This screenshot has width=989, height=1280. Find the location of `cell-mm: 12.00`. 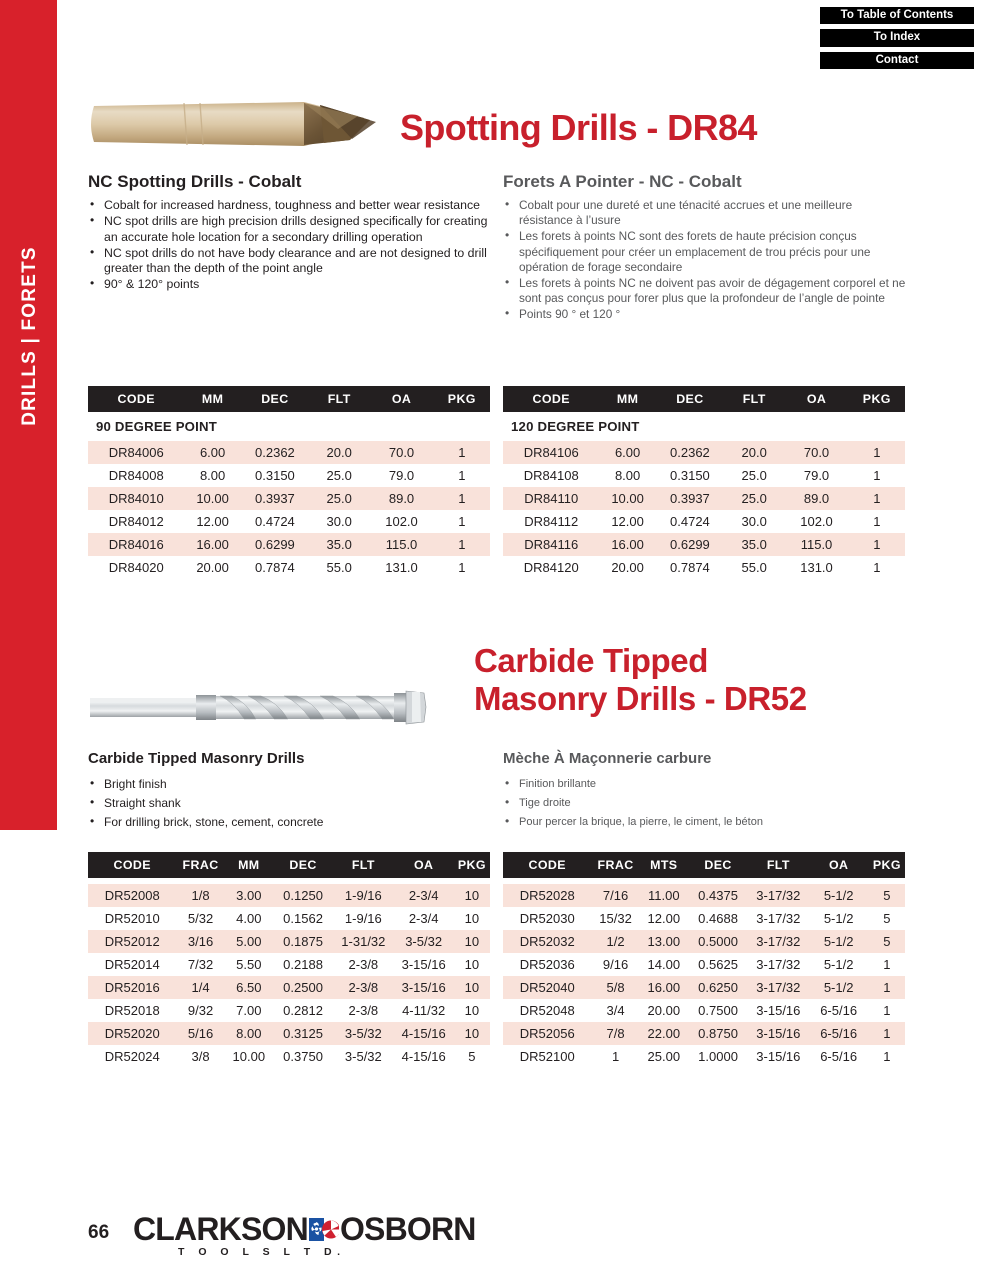

cell-mm: 12.00 is located at coordinates (627, 521).